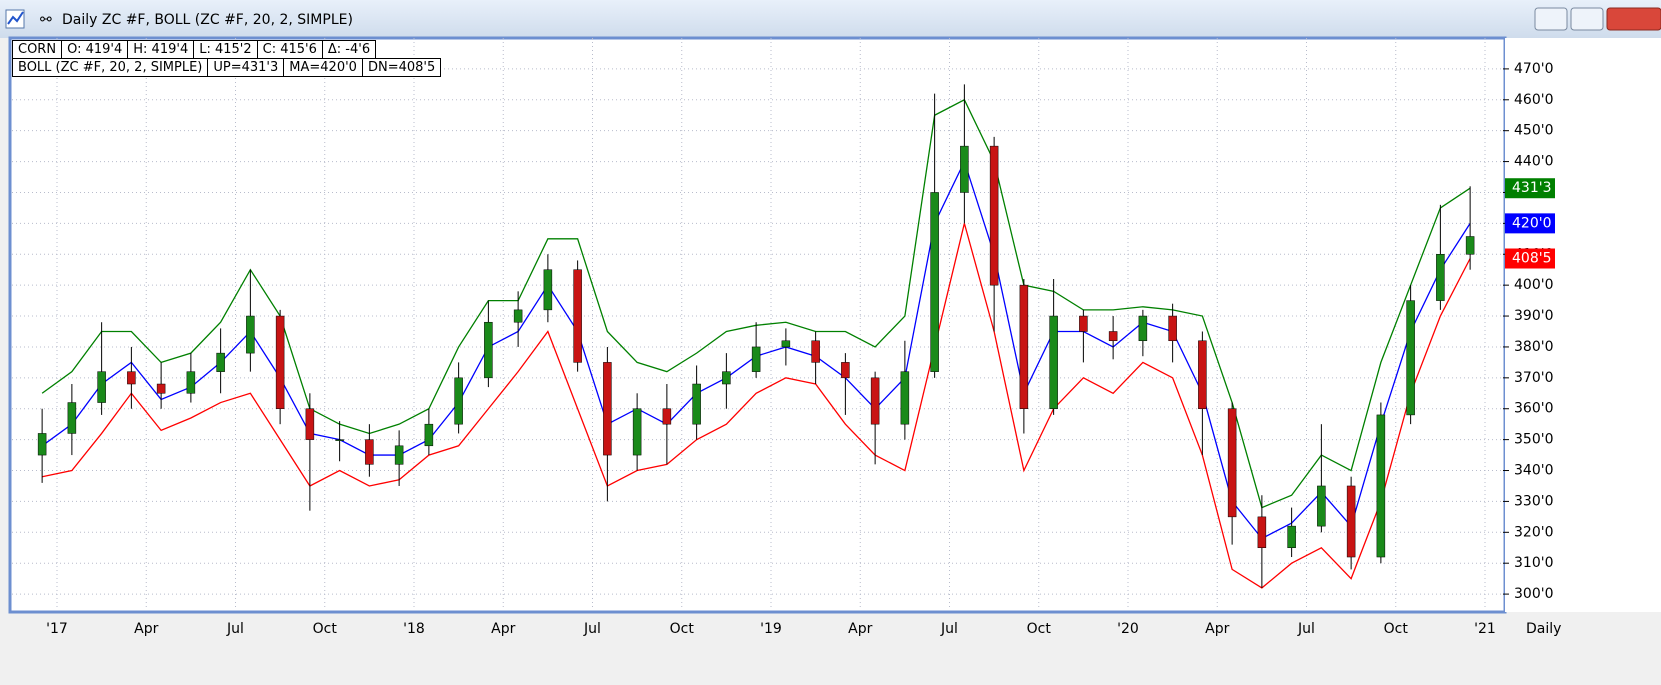  I want to click on y-tick-label: 460'0, so click(1533, 100).